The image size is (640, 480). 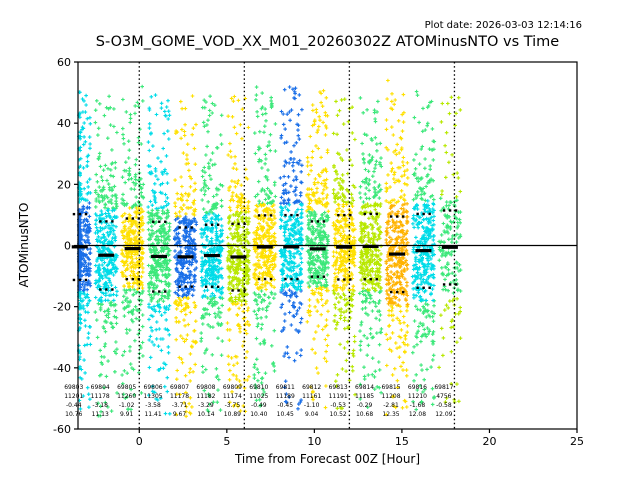 I want to click on svg-text: -2.81, so click(x=391, y=405).